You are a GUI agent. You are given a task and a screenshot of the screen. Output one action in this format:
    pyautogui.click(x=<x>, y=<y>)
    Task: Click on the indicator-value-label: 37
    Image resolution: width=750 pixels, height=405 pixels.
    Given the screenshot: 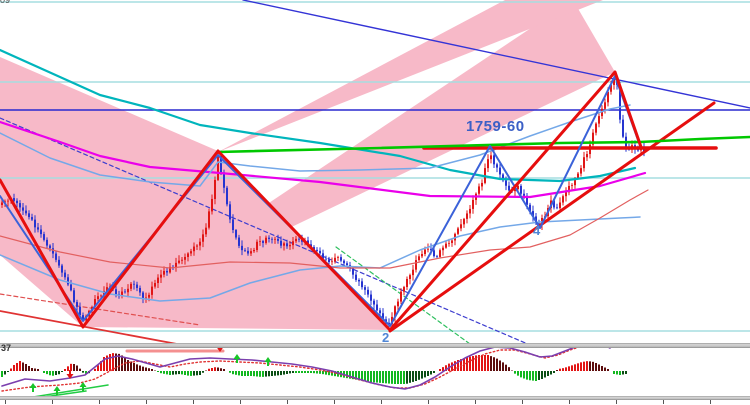 What is the action you would take?
    pyautogui.click(x=6, y=348)
    